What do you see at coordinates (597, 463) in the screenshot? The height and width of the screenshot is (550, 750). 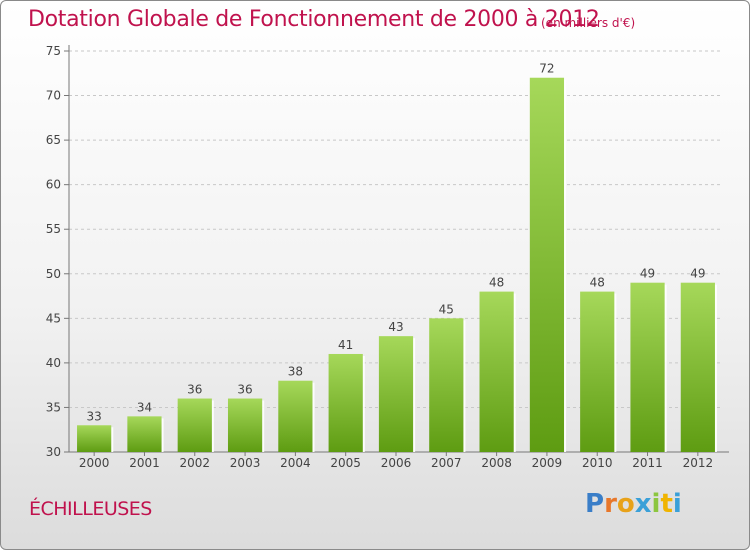 I see `x-tick-label: 2010` at bounding box center [597, 463].